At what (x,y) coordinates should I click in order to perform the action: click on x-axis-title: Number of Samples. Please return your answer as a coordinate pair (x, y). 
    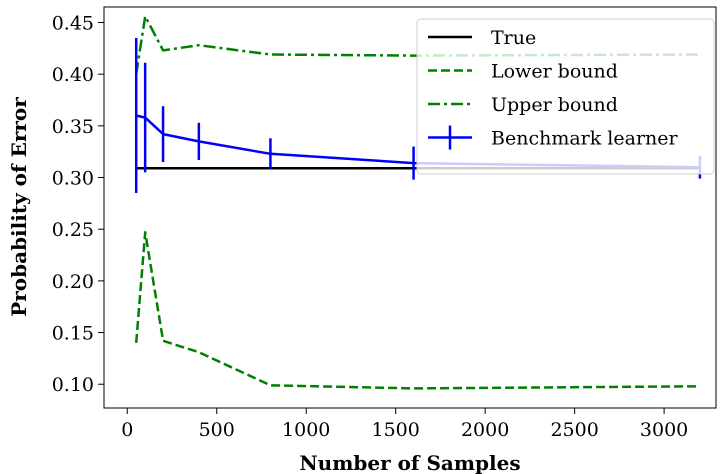
    Looking at the image, I should click on (409, 462).